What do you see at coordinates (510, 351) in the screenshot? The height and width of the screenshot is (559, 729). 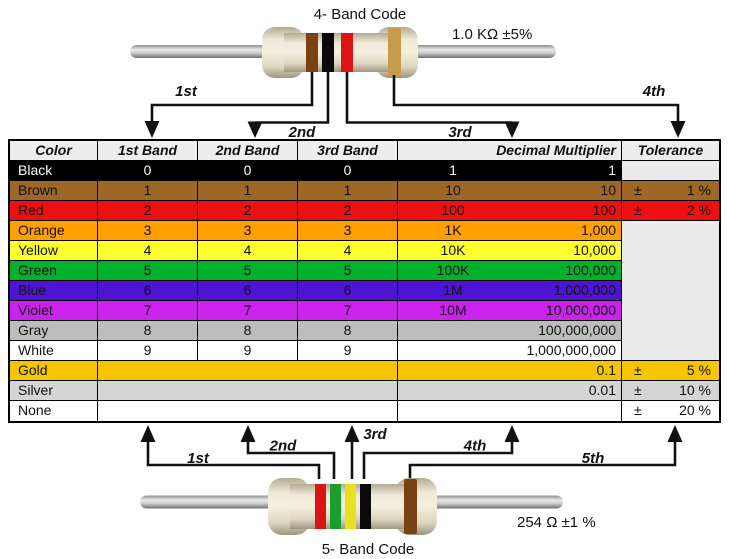 I see `multiplier-cell: 1,000,000,000` at bounding box center [510, 351].